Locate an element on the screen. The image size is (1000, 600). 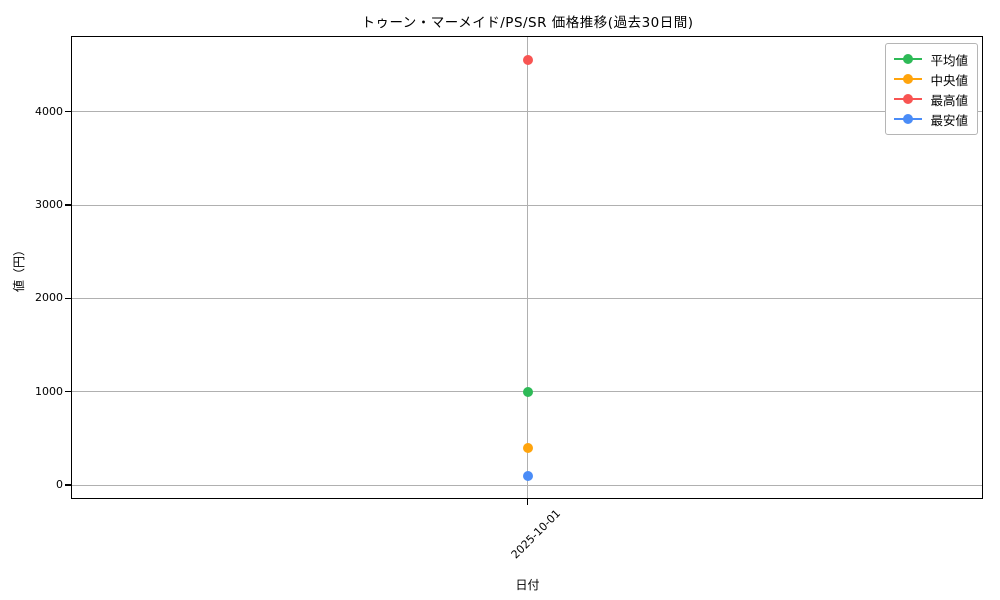
legend-item: 平均値 is located at coordinates (931, 59).